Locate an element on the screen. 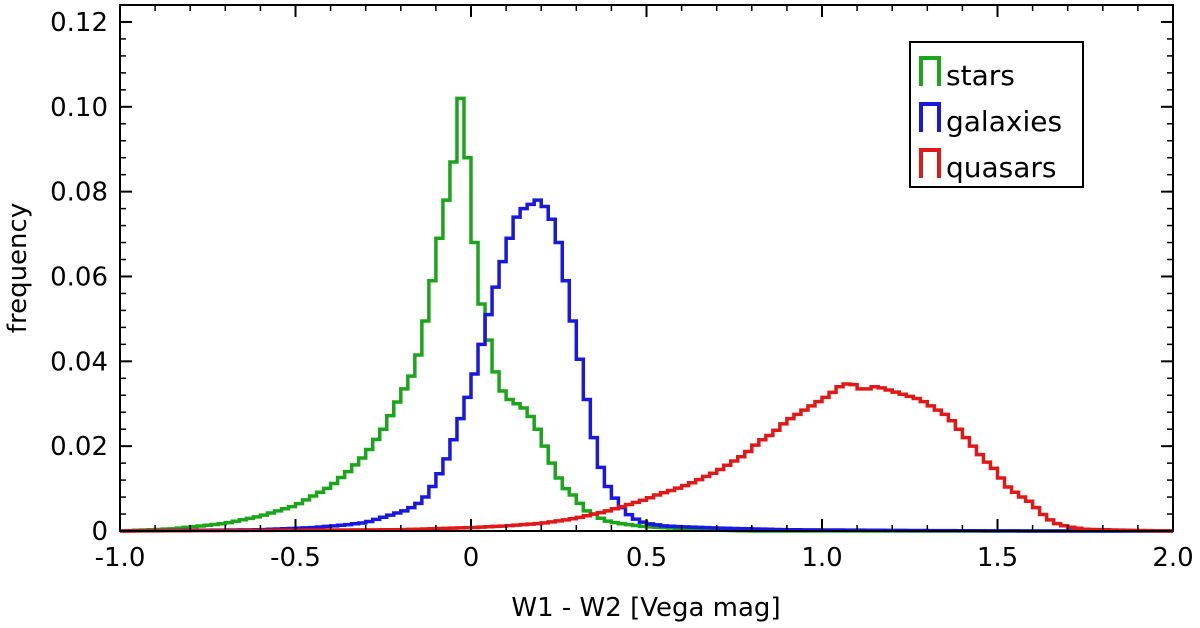 The width and height of the screenshot is (1200, 628). legend-swatch-galaxies is located at coordinates (930, 117).